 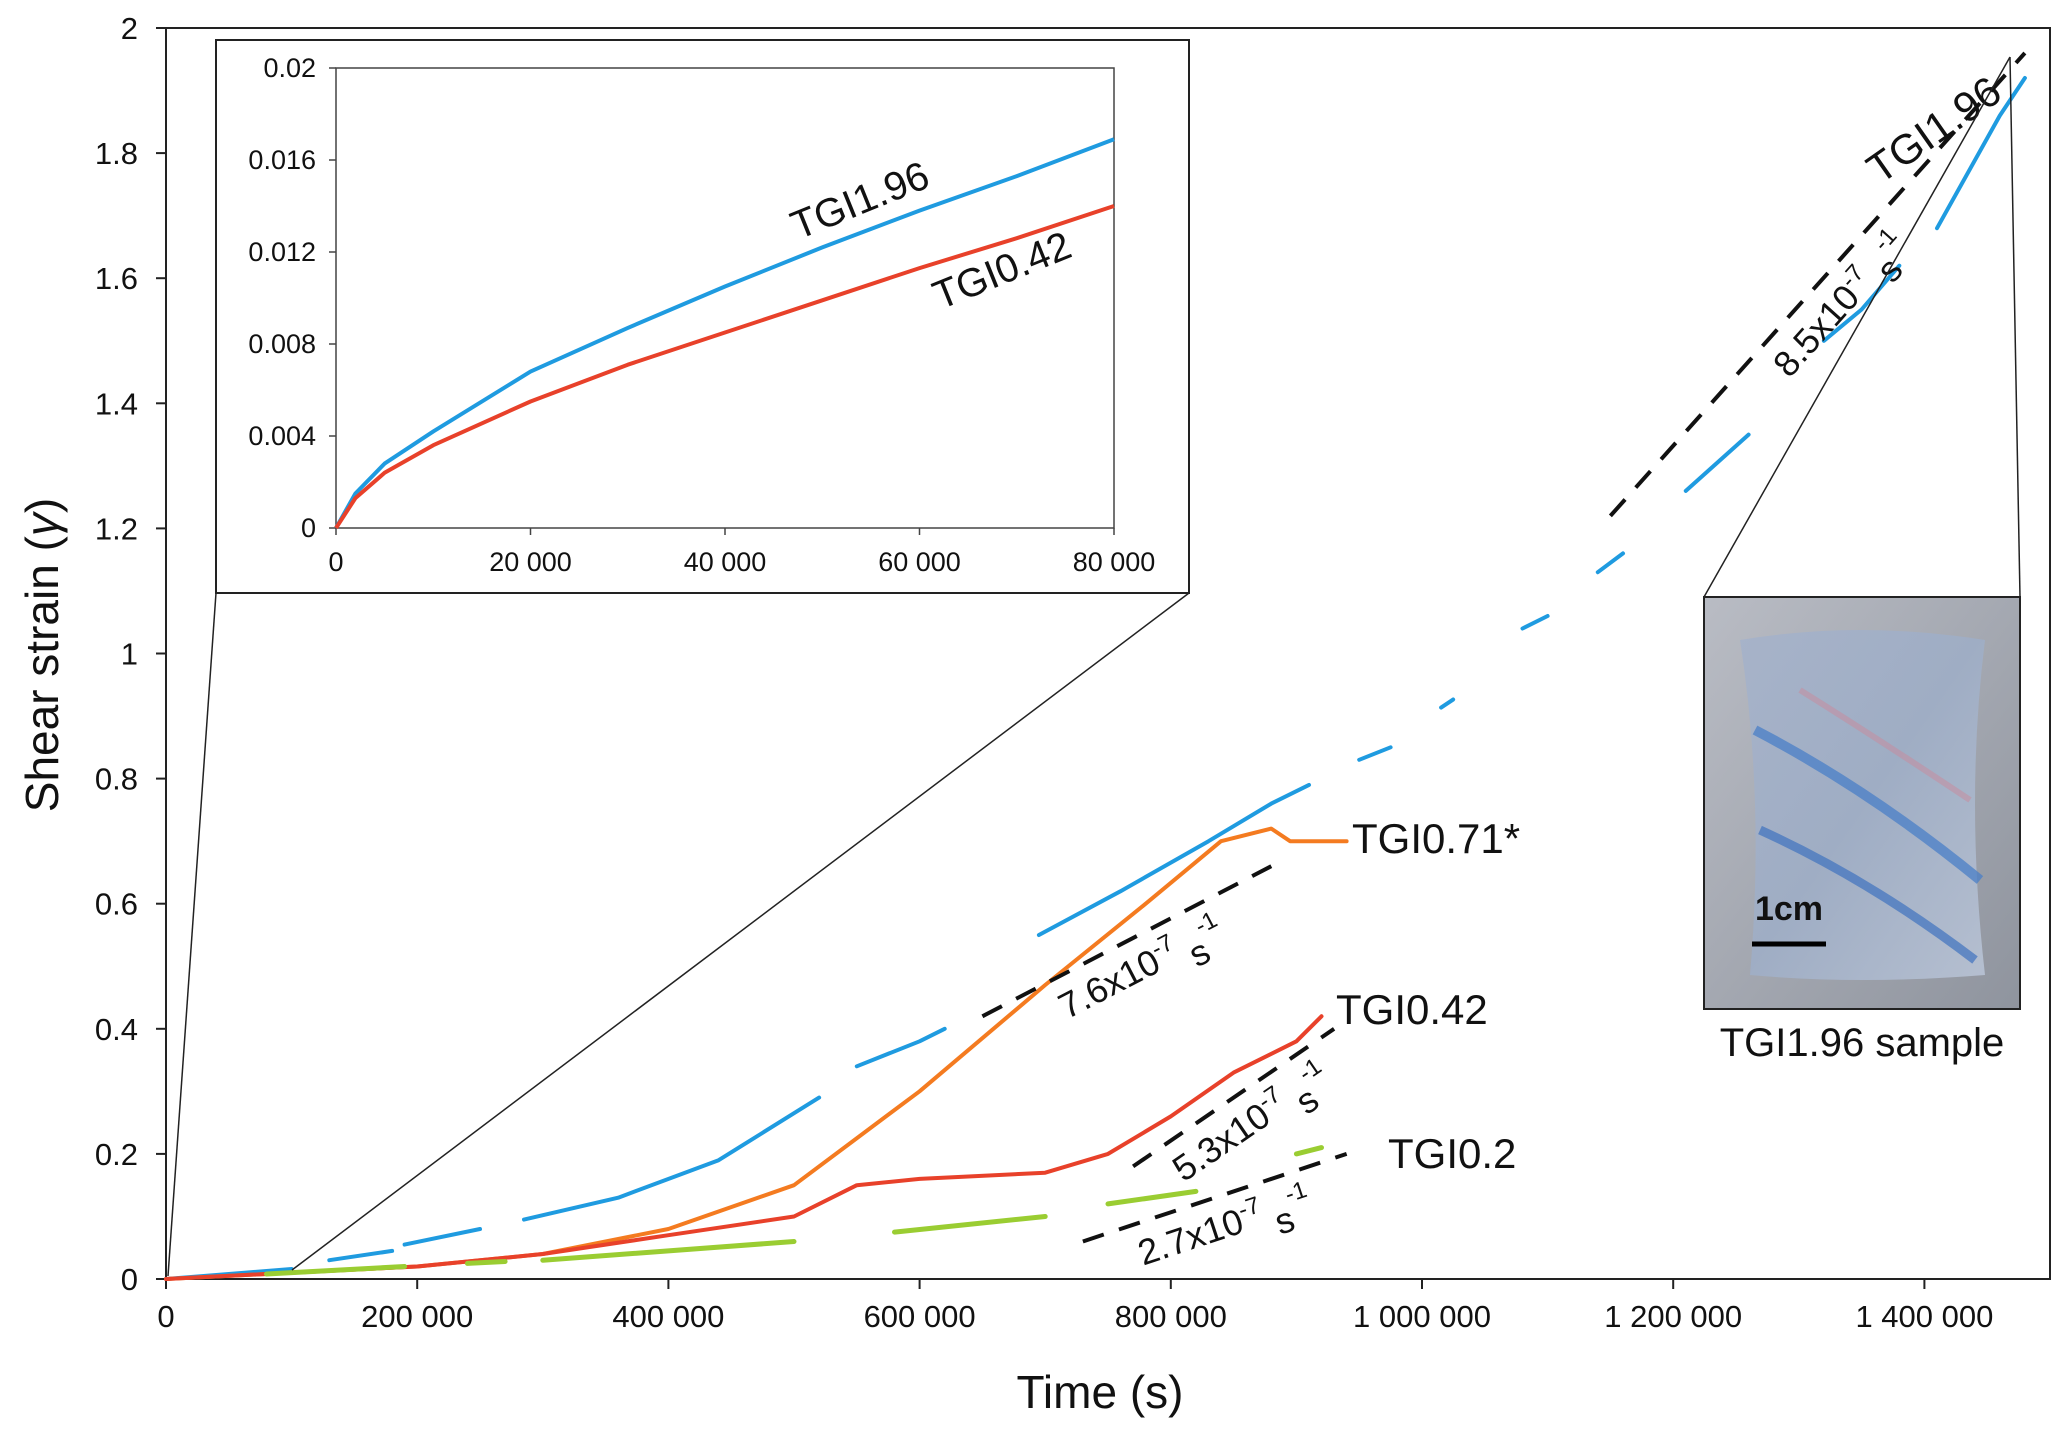 I want to click on x-tick-label: 1 000 000, so click(x=1422, y=1316).